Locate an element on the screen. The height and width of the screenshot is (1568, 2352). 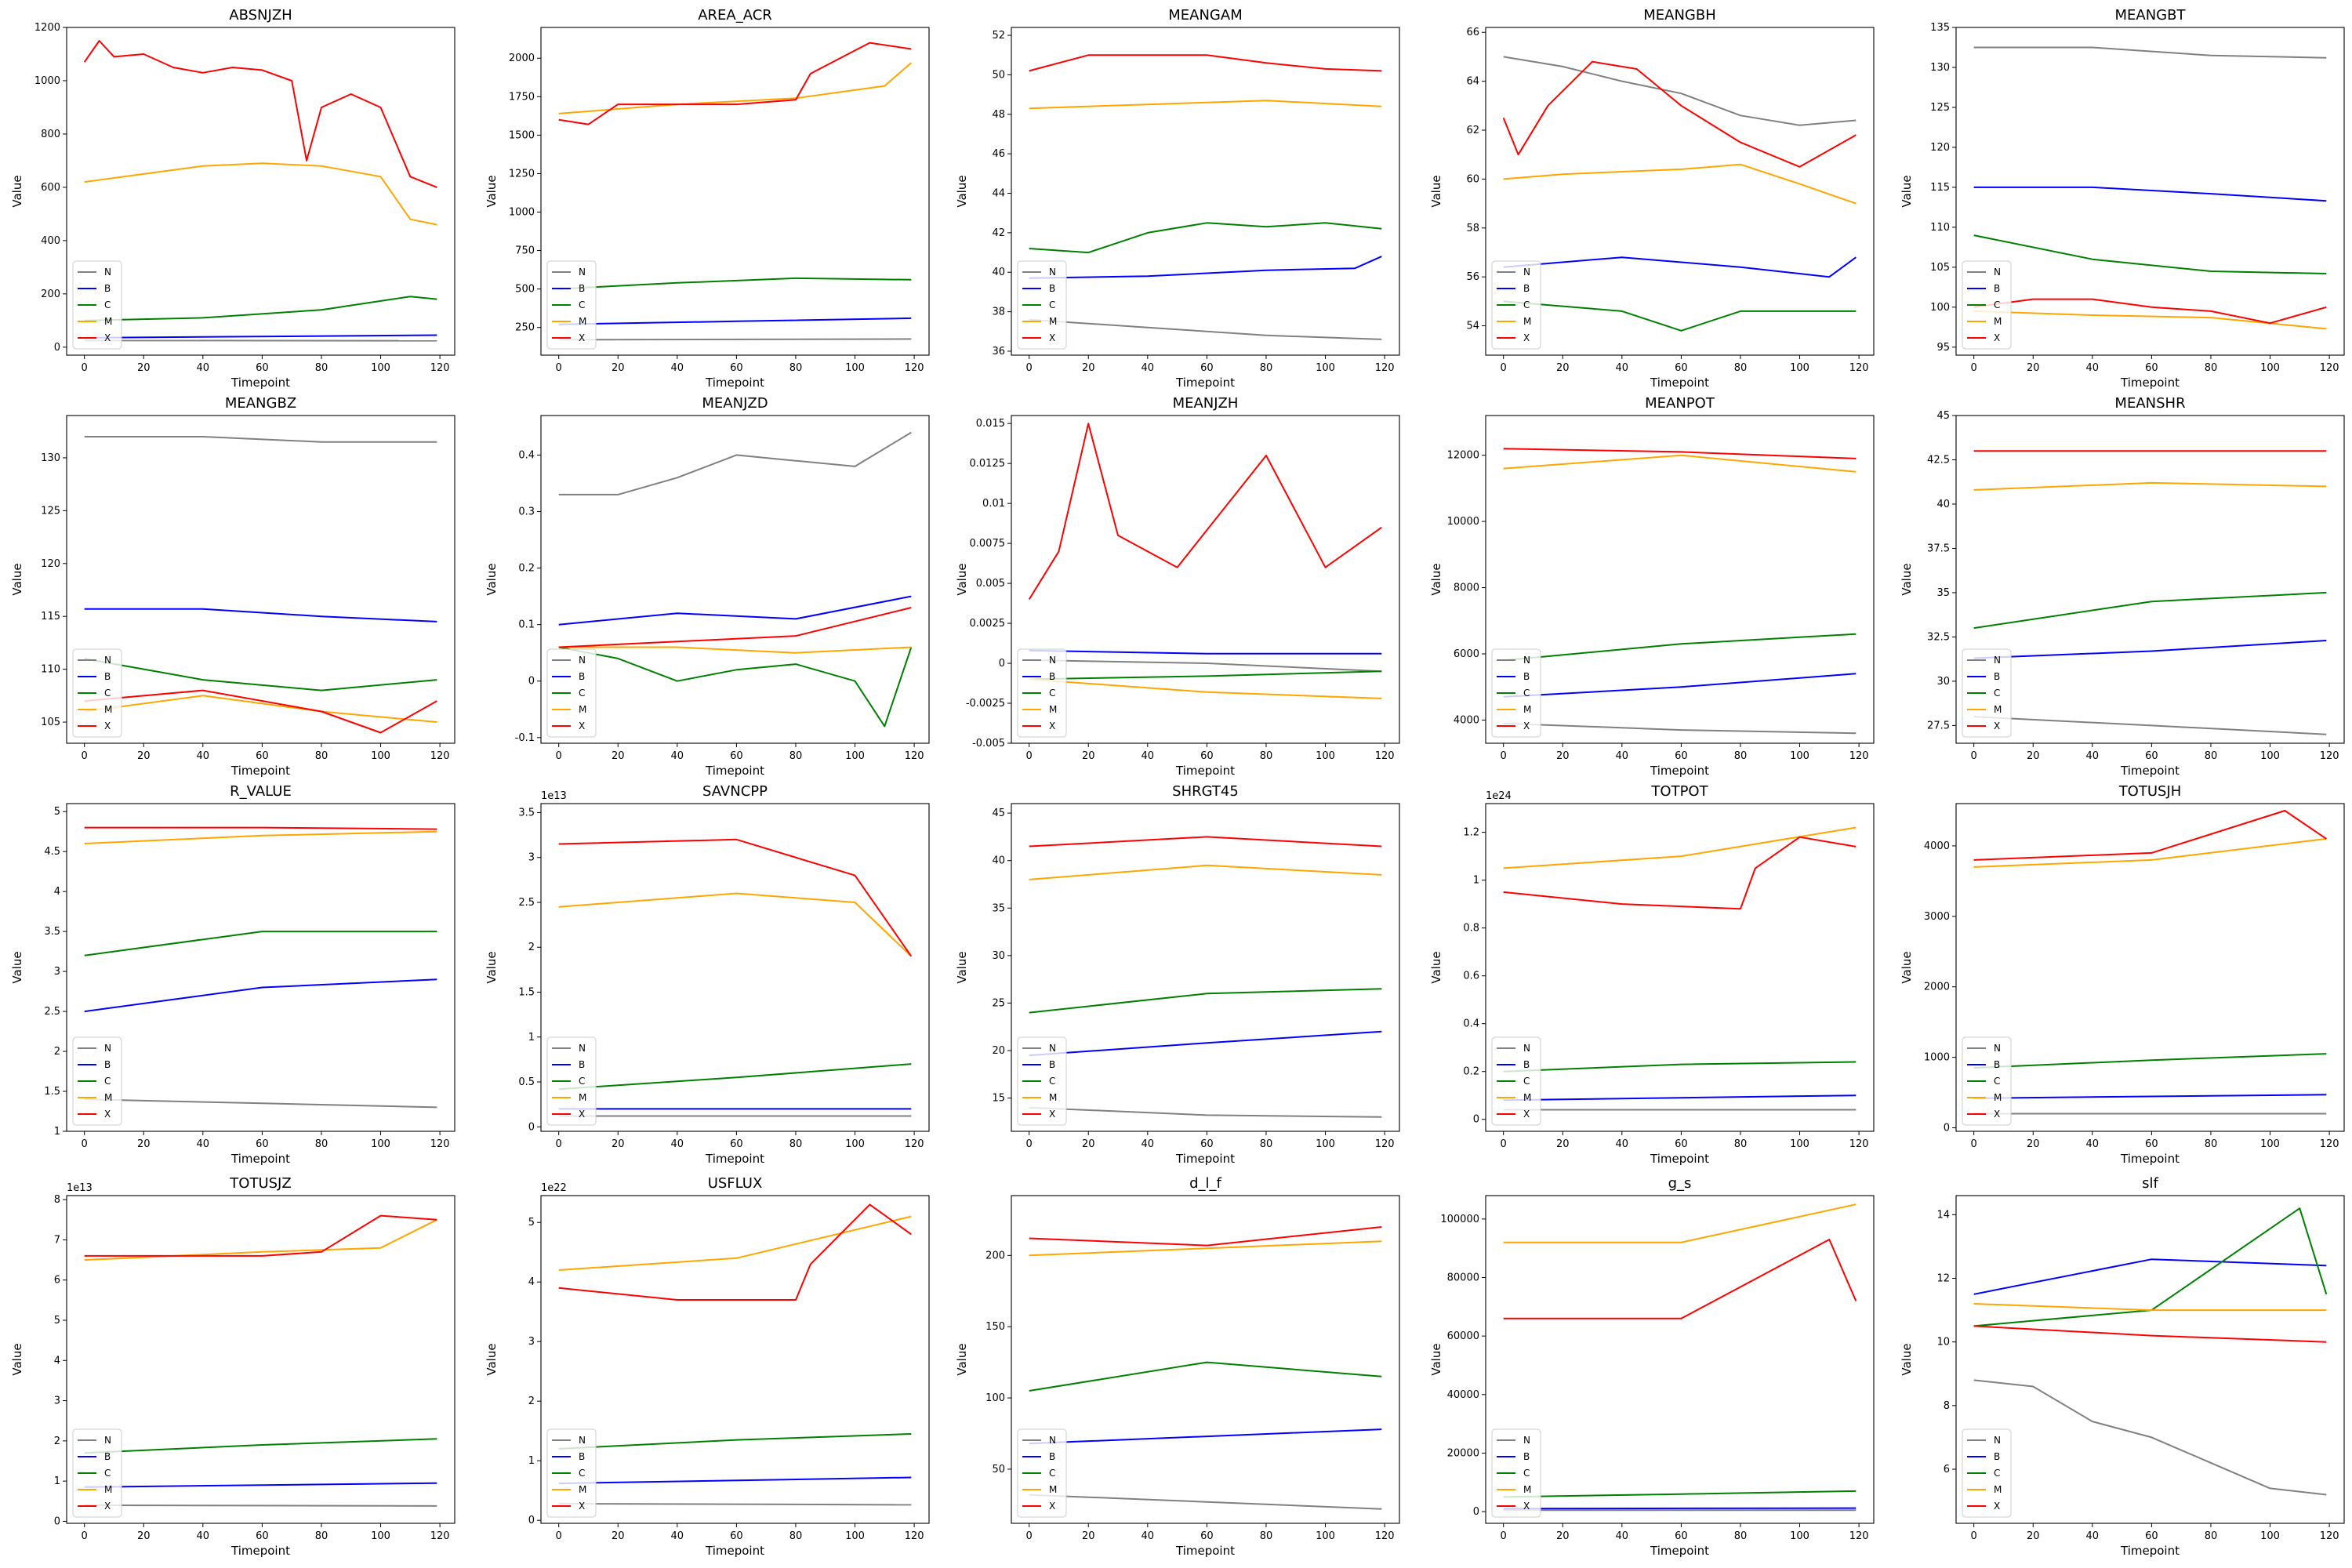
y-tick-label: 42 is located at coordinates (998, 233).